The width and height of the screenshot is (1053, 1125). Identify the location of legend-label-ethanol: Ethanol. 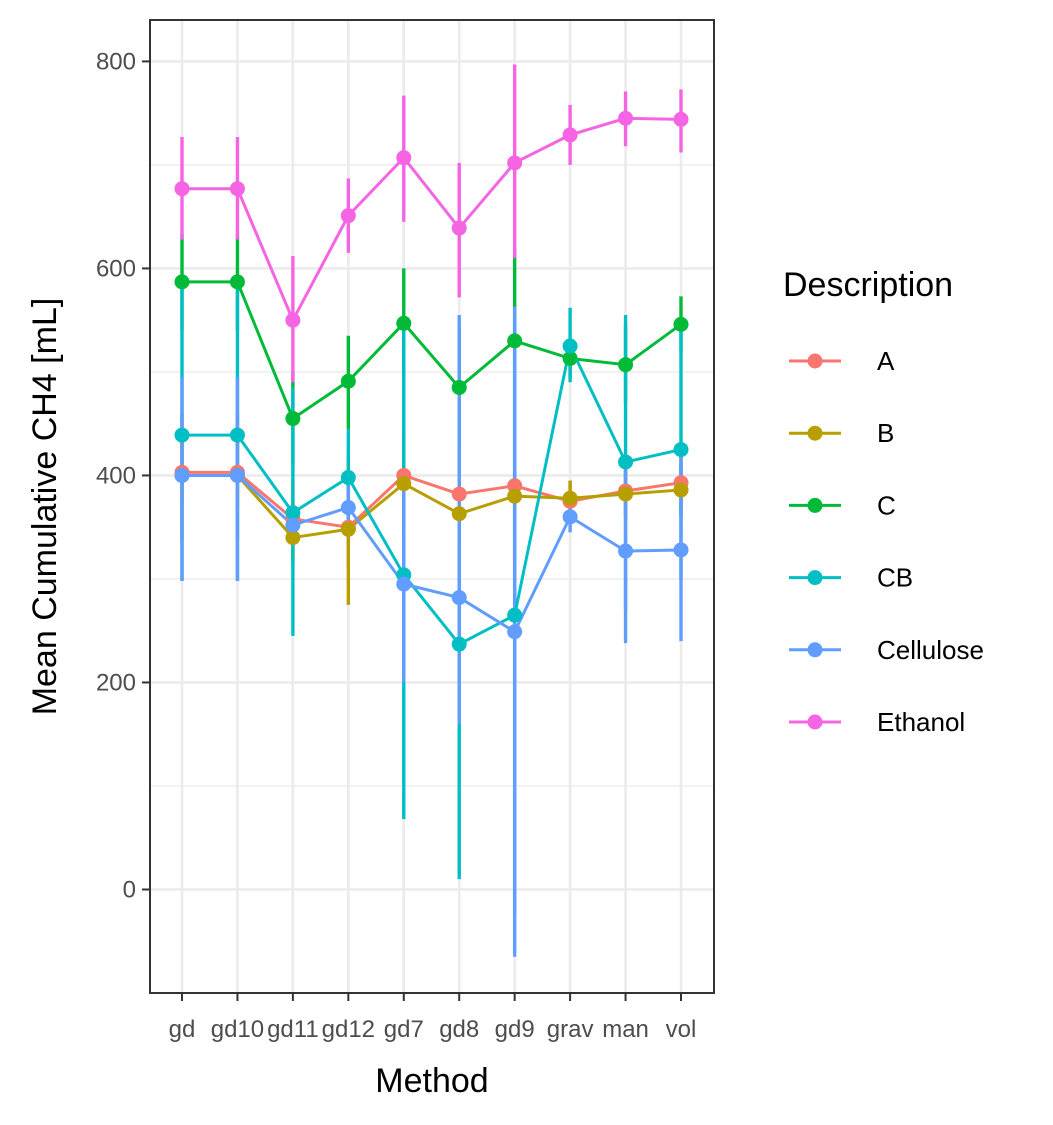
(921, 722).